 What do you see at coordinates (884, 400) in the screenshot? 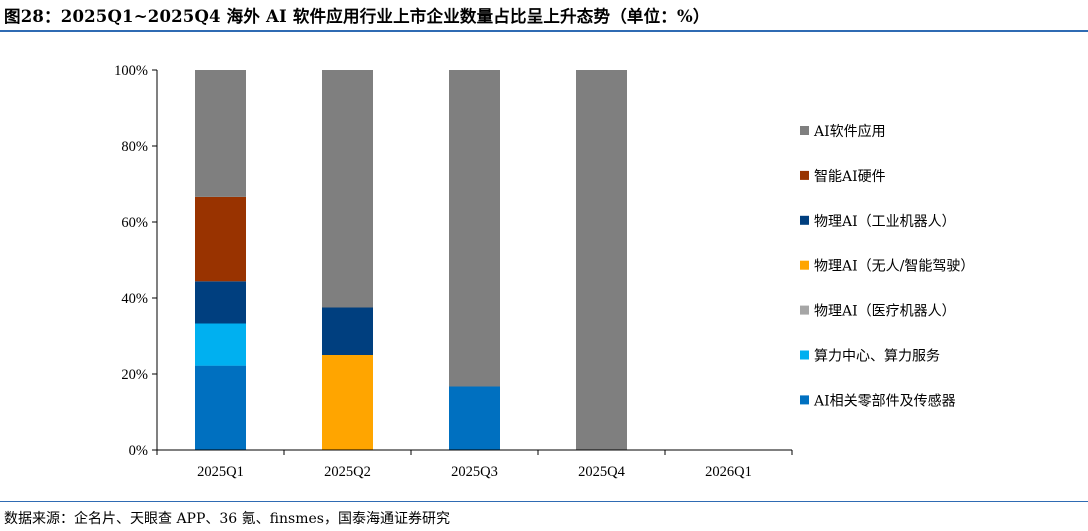
I see `legend-label: AI相关零部件及传感器` at bounding box center [884, 400].